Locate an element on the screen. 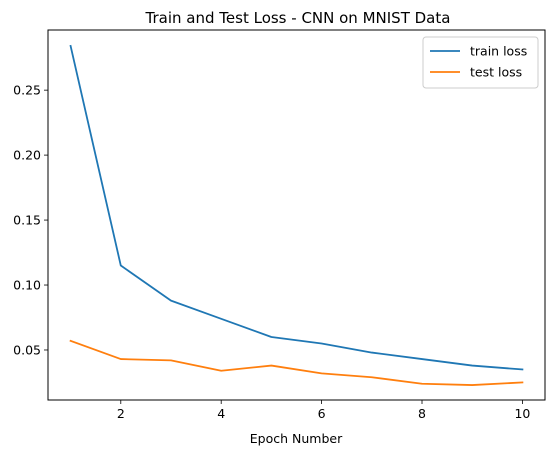 The image size is (556, 455). y-tick-label: 0.05 is located at coordinates (27, 349).